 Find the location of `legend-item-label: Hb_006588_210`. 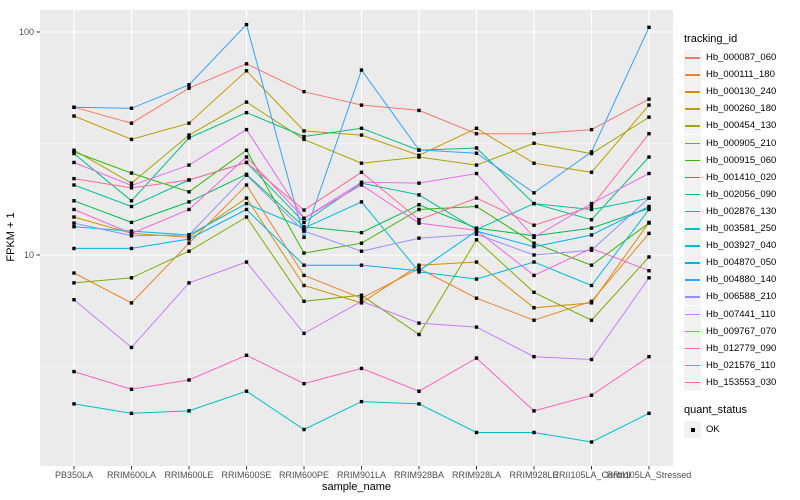

legend-item-label: Hb_006588_210 is located at coordinates (741, 297).